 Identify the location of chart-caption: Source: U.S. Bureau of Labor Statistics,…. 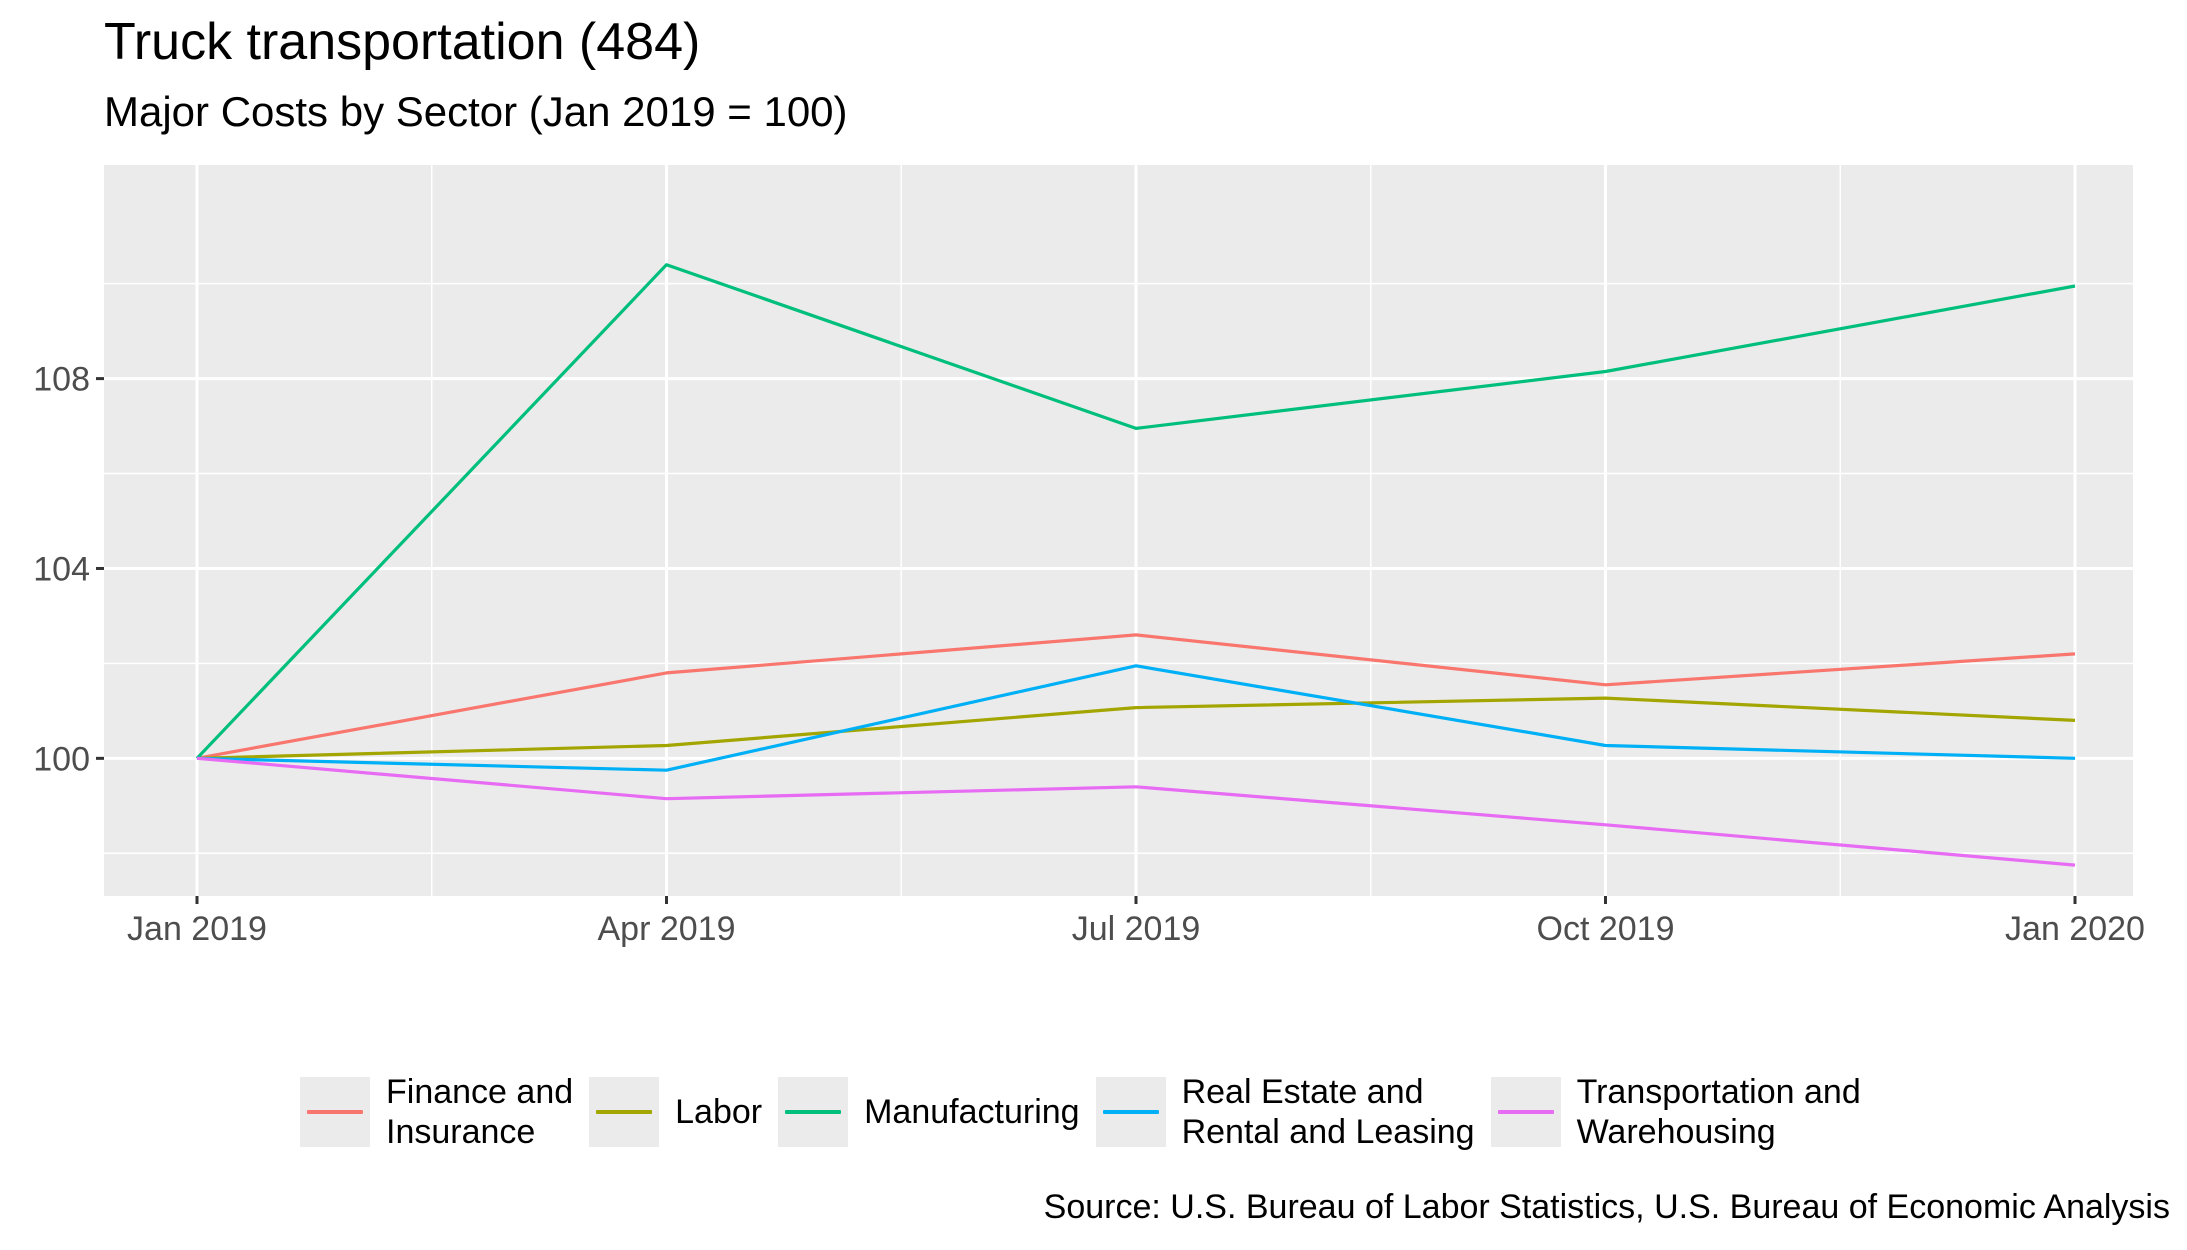
(1606, 1207).